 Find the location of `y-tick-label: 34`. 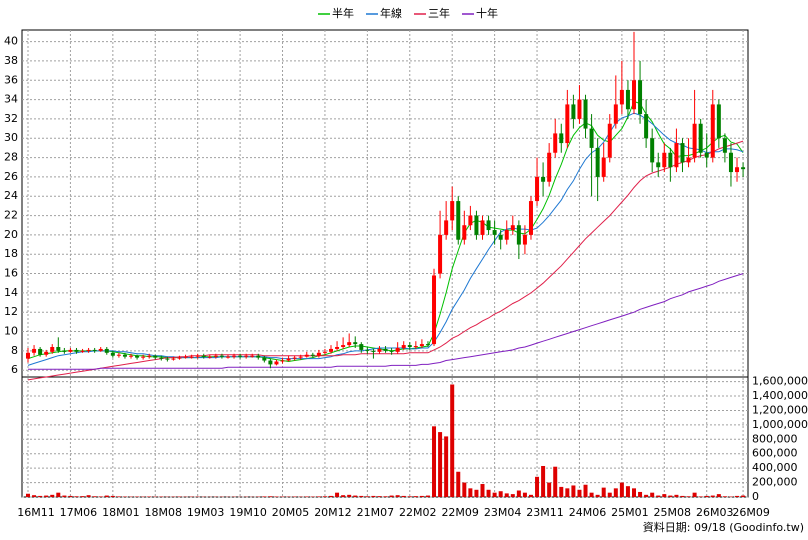

y-tick-label: 34 is located at coordinates (11, 99).